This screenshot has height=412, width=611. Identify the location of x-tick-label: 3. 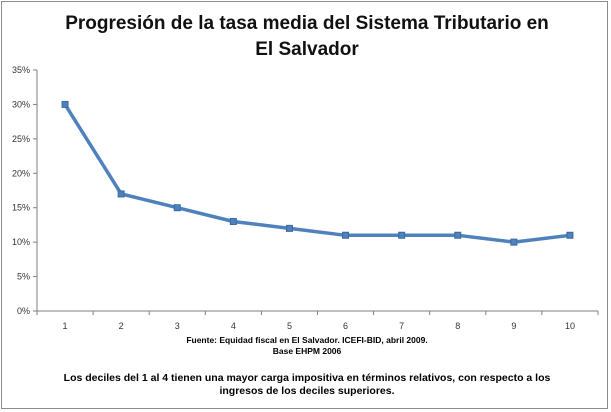
(177, 326).